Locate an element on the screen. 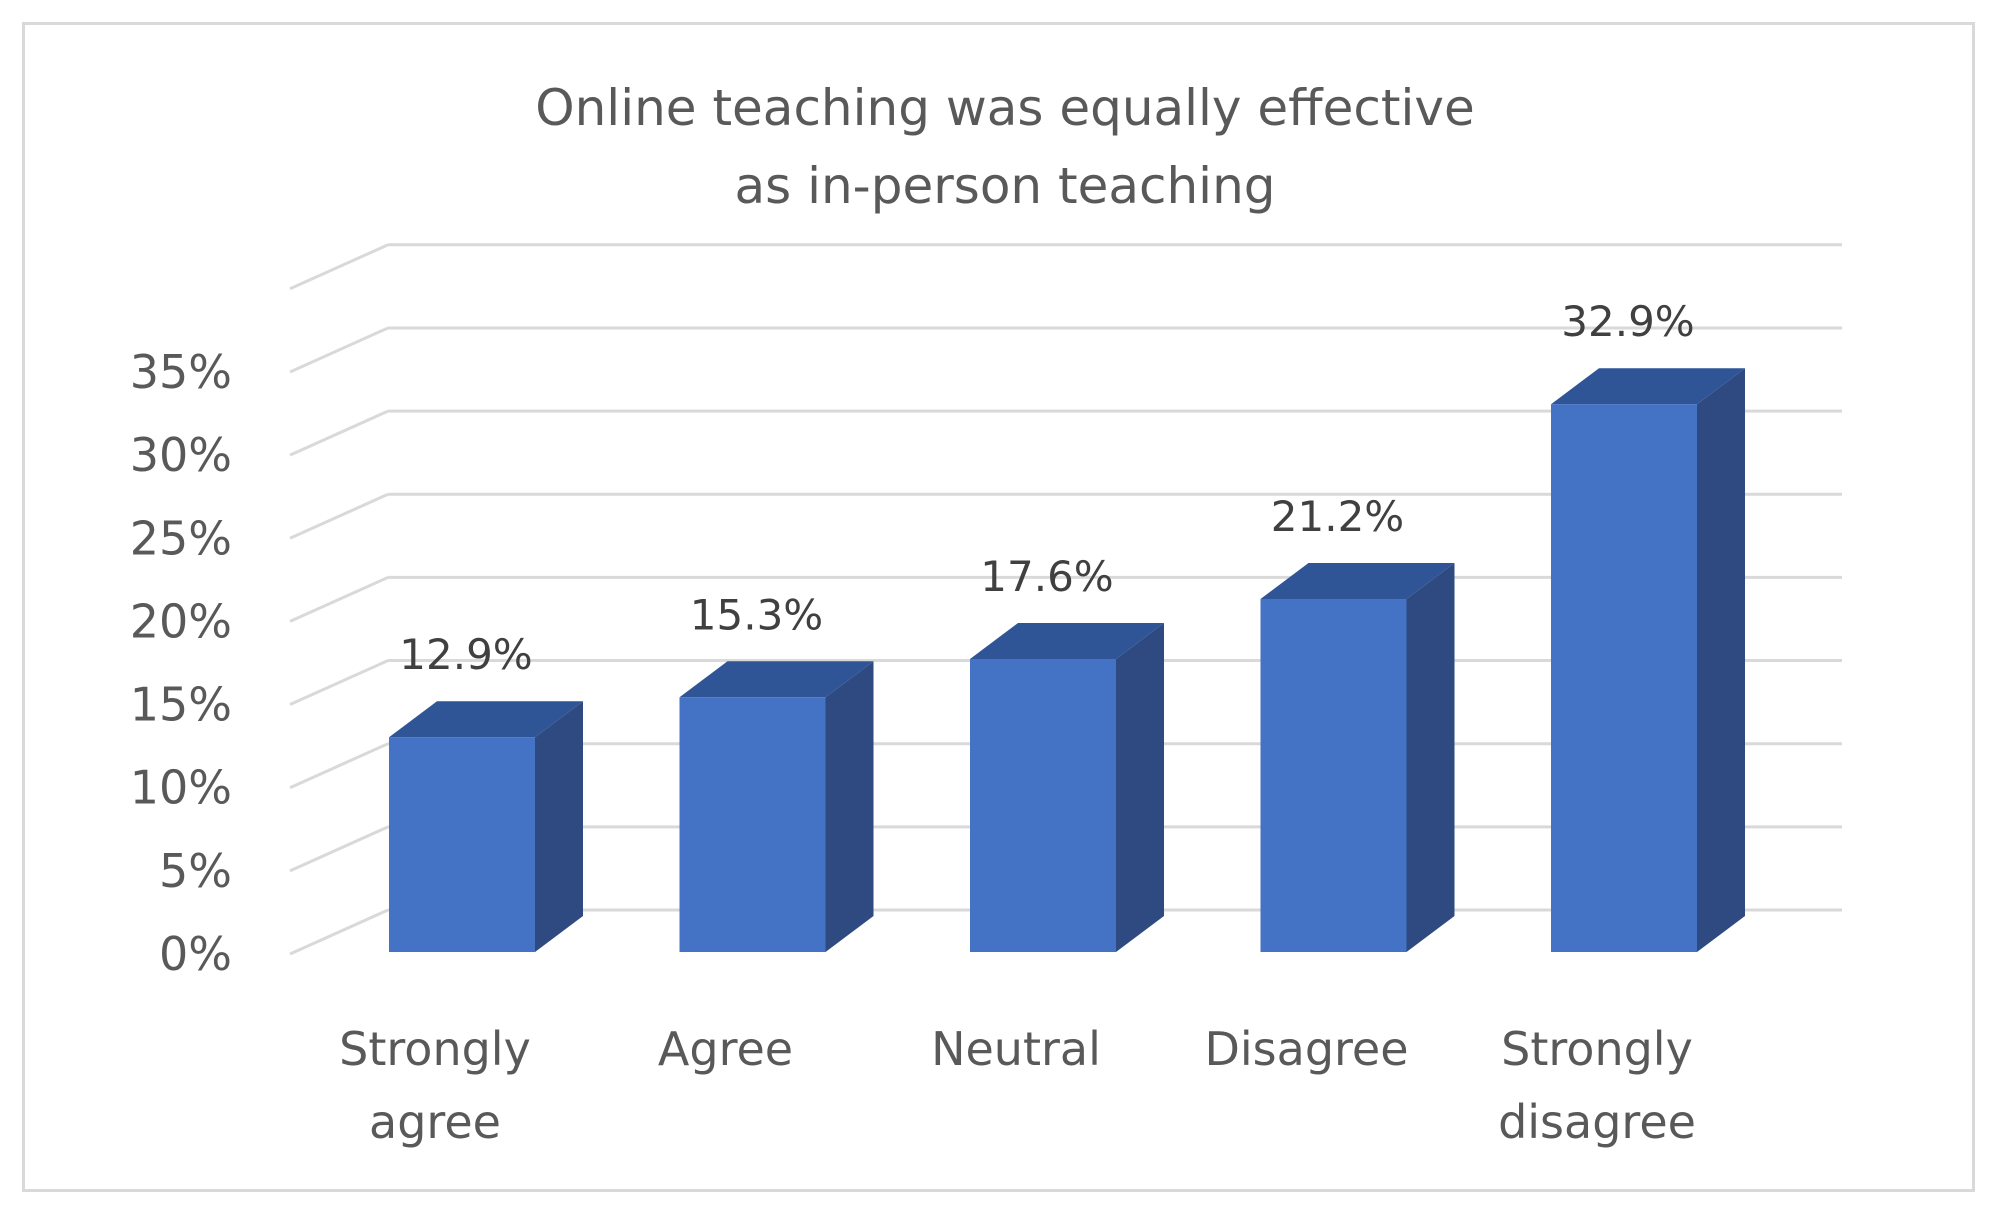 This screenshot has height=1214, width=1997. data-label: 15.3% is located at coordinates (756, 614).